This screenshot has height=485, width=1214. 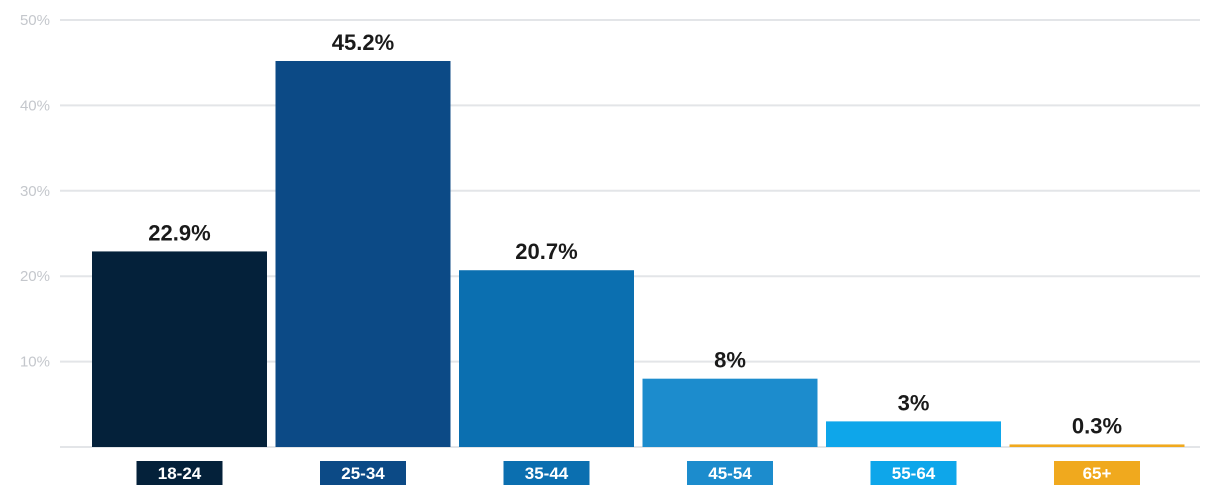 I want to click on data-label: 22.9%, so click(x=179, y=232).